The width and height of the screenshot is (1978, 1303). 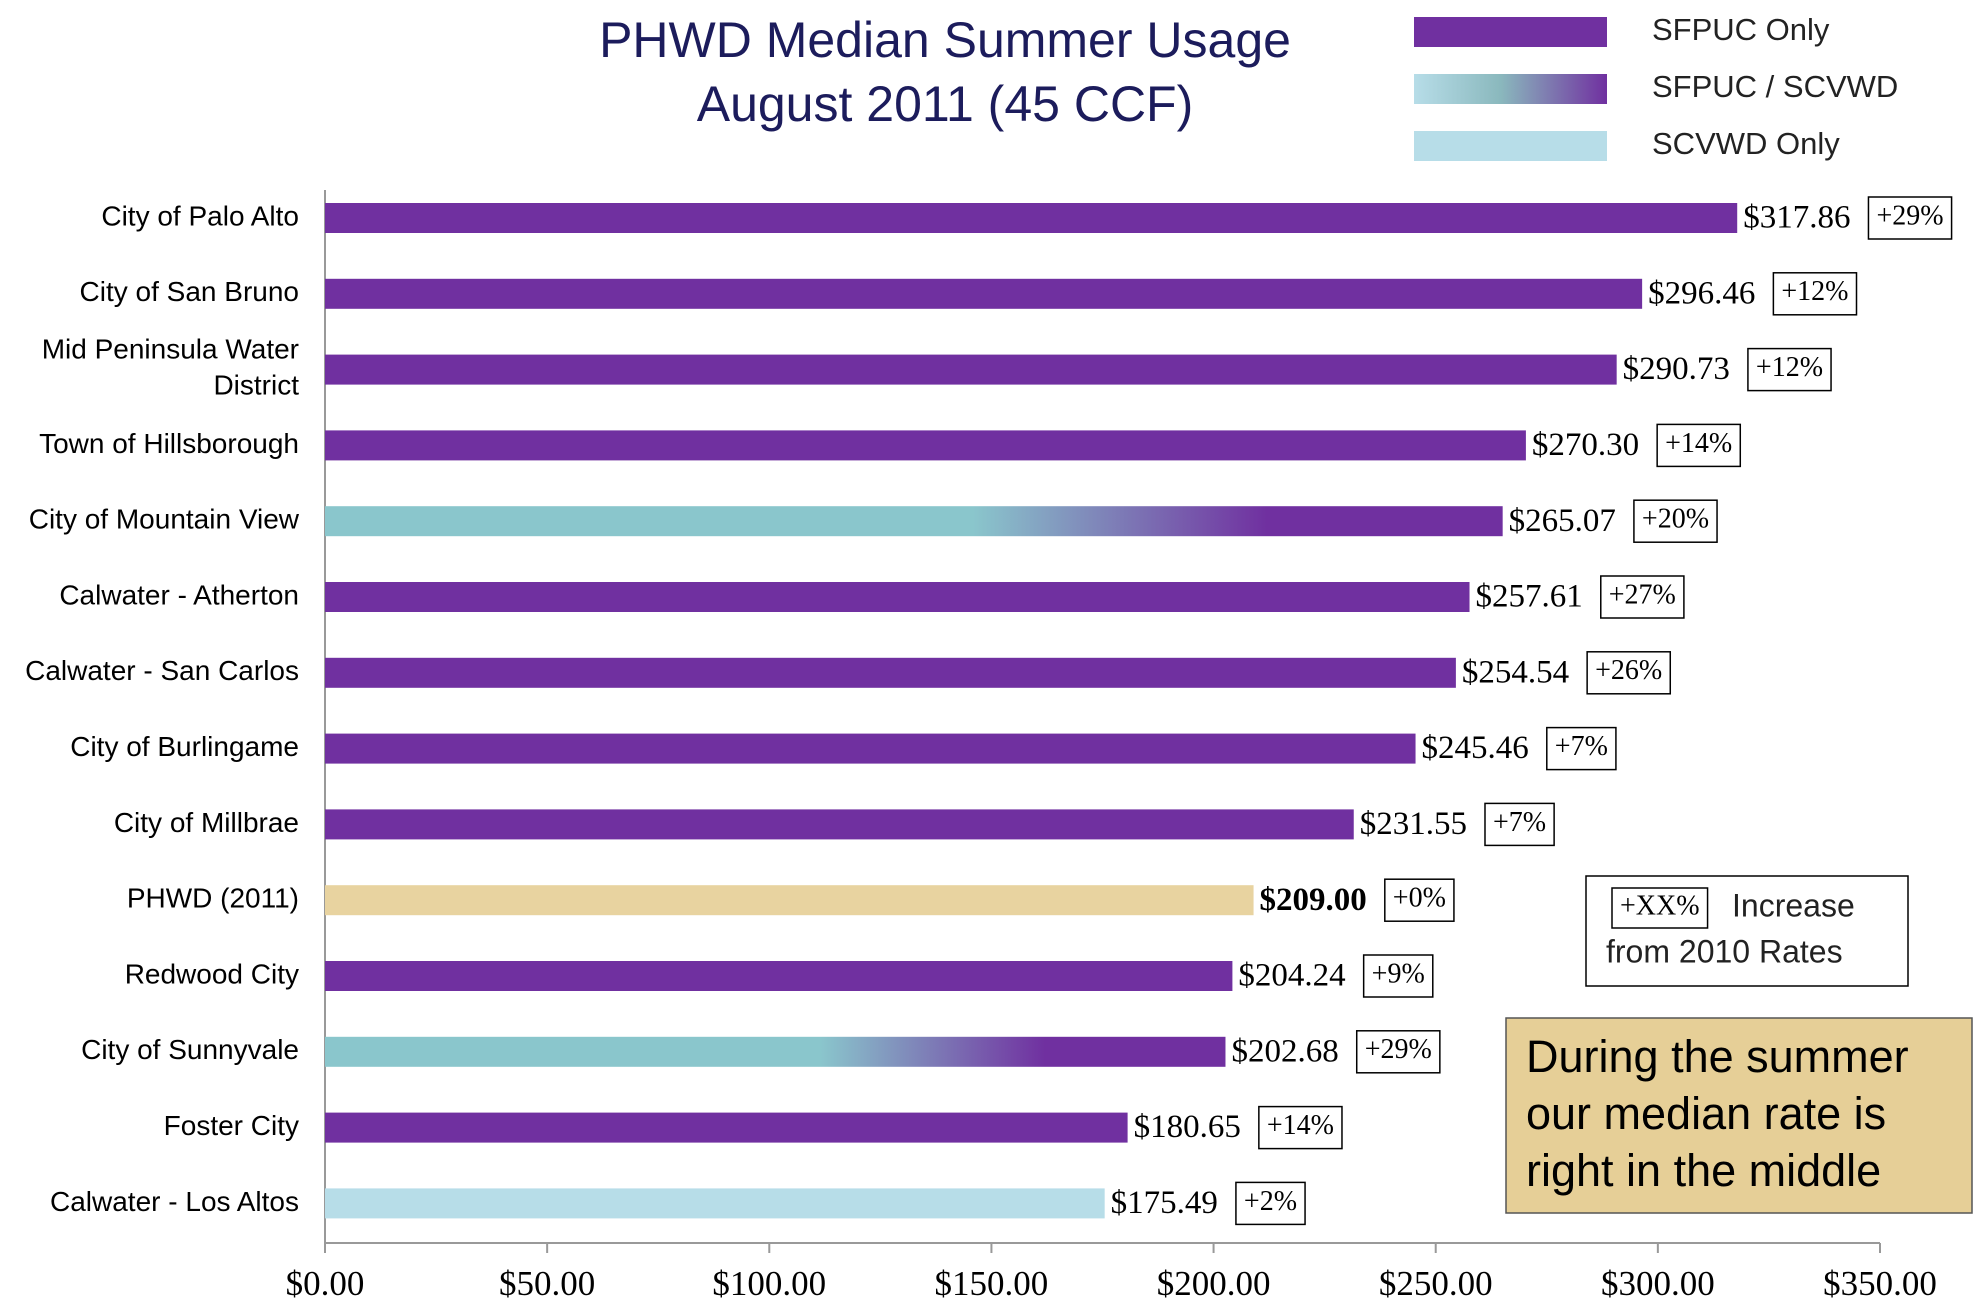 I want to click on category-label: Calwater - San Carlos, so click(x=162, y=670).